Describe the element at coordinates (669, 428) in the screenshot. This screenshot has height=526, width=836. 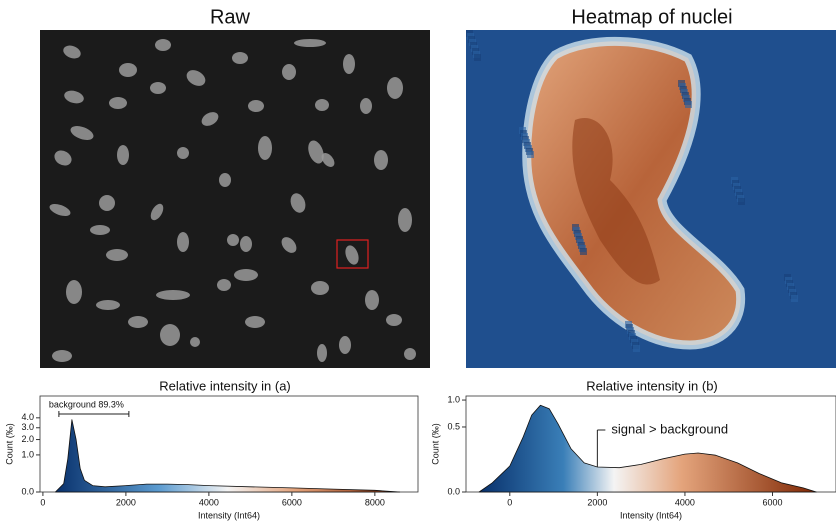
I see `annotation: signal > background` at that location.